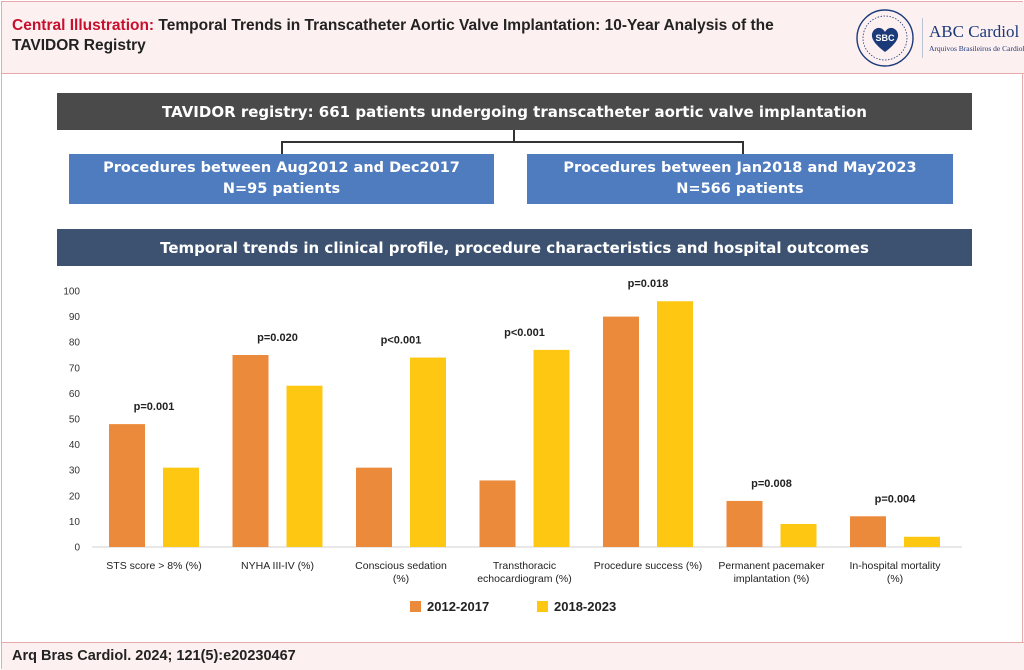 The width and height of the screenshot is (1024, 670). What do you see at coordinates (895, 566) in the screenshot?
I see `x-category-label: In-hospital mortality` at bounding box center [895, 566].